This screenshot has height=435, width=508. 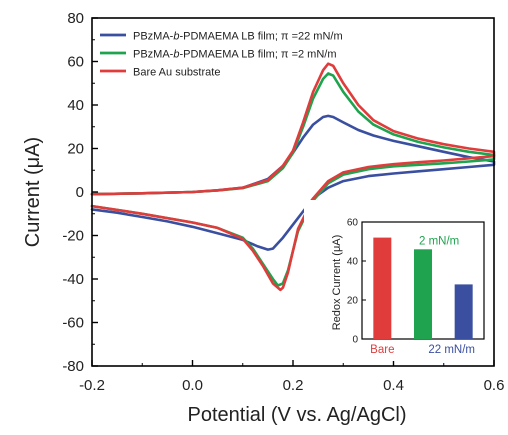 What do you see at coordinates (176, 73) in the screenshot?
I see `legend-entry-label: Bare Au substrate` at bounding box center [176, 73].